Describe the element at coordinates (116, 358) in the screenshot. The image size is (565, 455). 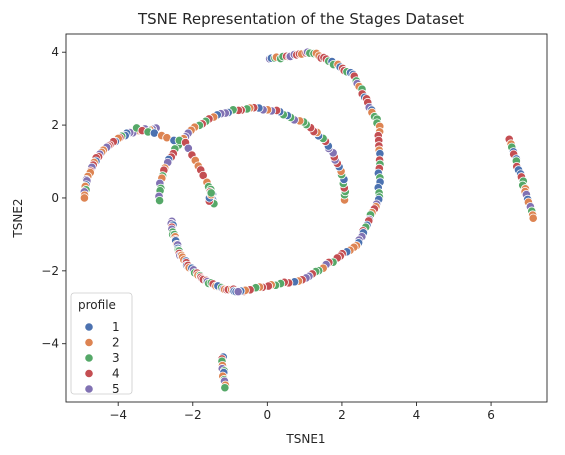
I see `legend-label: 3` at that location.